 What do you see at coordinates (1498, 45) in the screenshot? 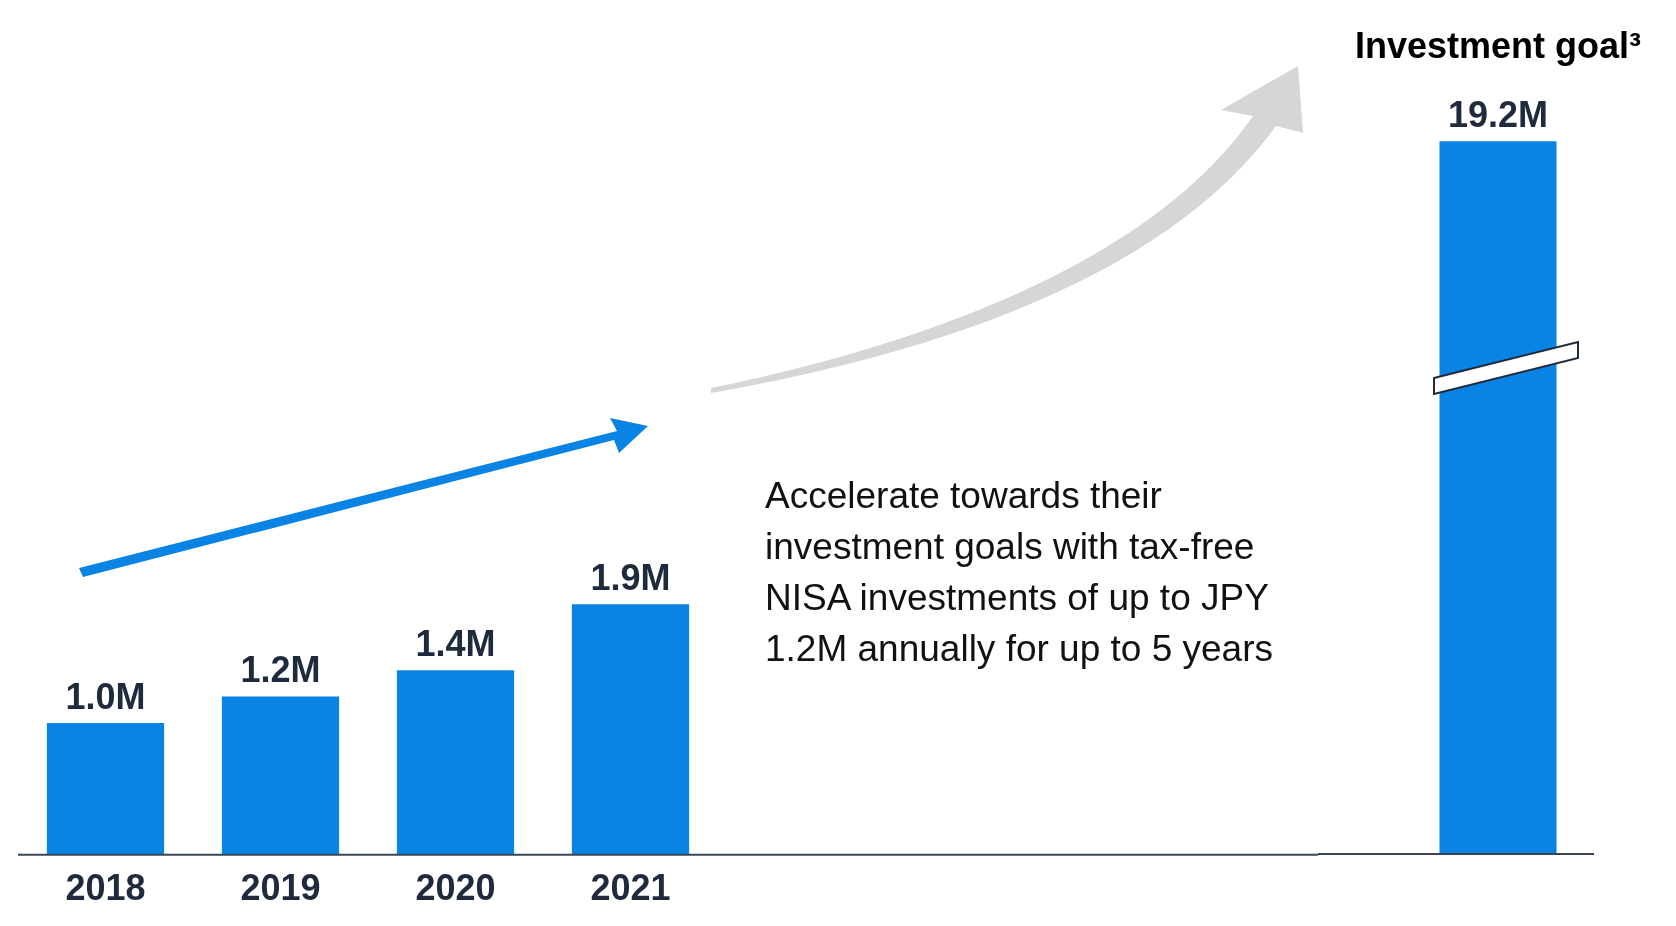
I see `x-tick-label: Investment goal³` at bounding box center [1498, 45].